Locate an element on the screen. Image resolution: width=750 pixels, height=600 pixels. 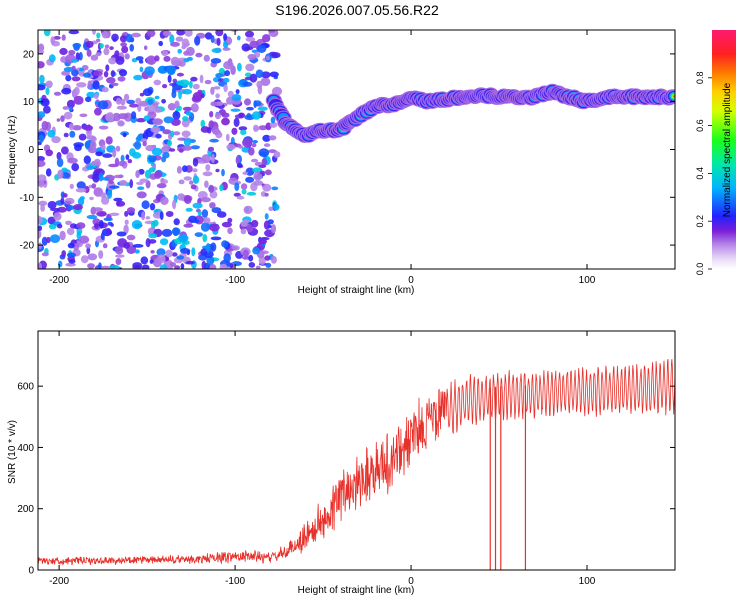
snr-y-label: SNR (10 * v/v) is located at coordinates (12, 452).